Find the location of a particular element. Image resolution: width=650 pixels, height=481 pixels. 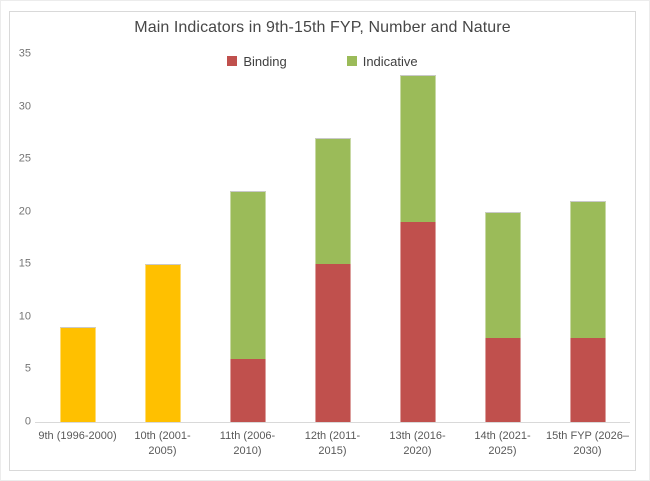

legend-item-binding: Binding is located at coordinates (257, 61).